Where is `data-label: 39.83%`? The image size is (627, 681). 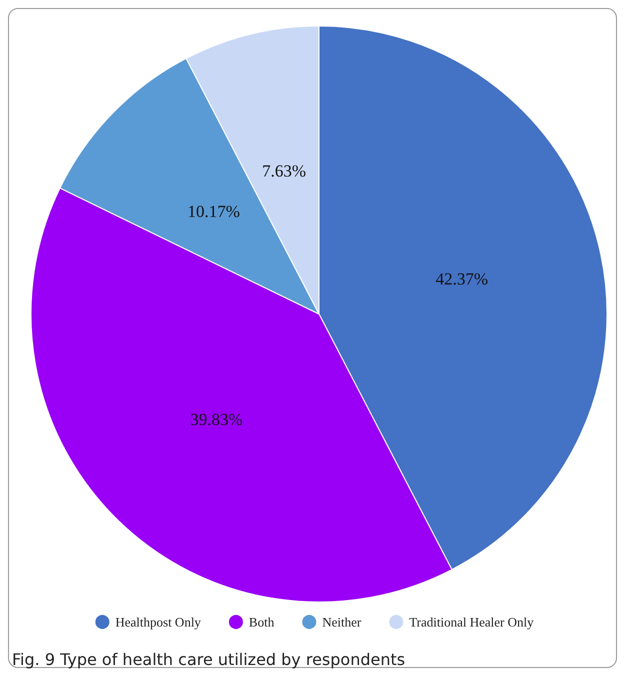
data-label: 39.83% is located at coordinates (216, 419).